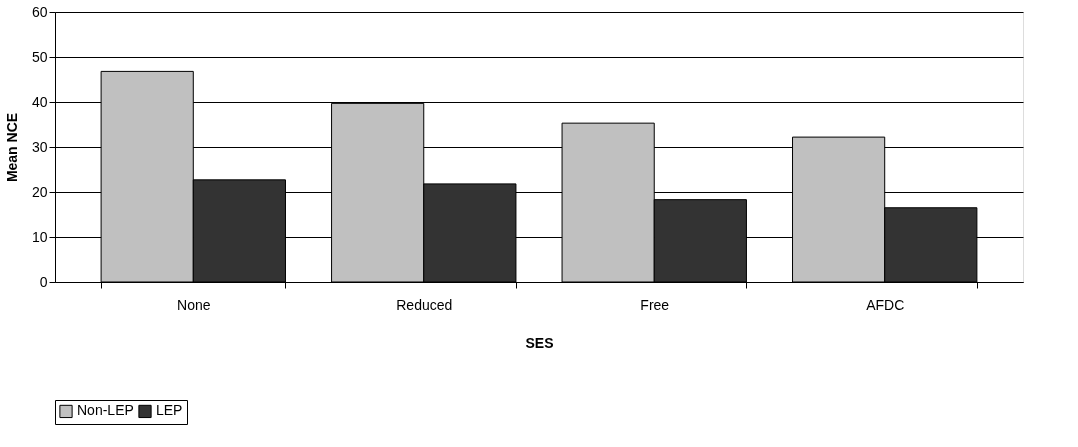 This screenshot has width=1078, height=447. I want to click on x-tick-label: Reduced, so click(424, 304).